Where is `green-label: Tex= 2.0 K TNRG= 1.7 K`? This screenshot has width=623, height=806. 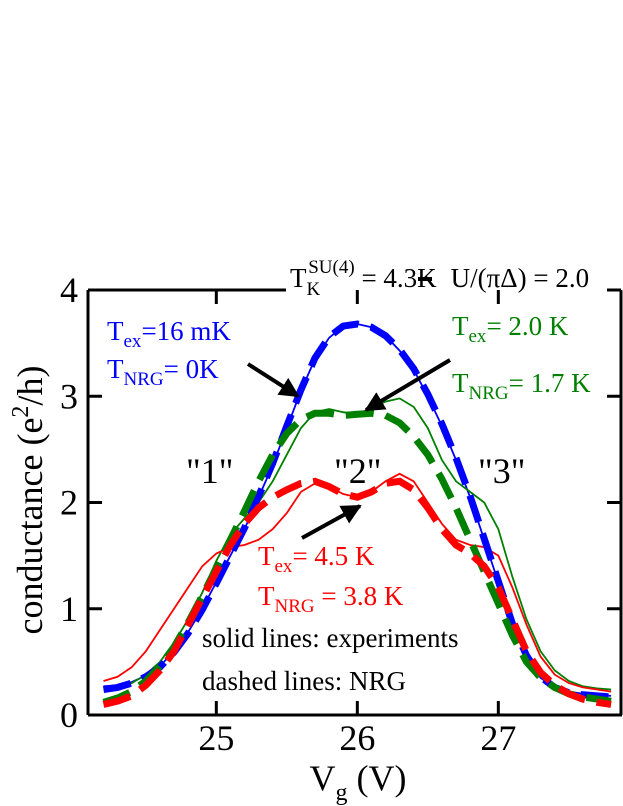
green-label: Tex= 2.0 K TNRG= 1.7 K is located at coordinates (521, 357).